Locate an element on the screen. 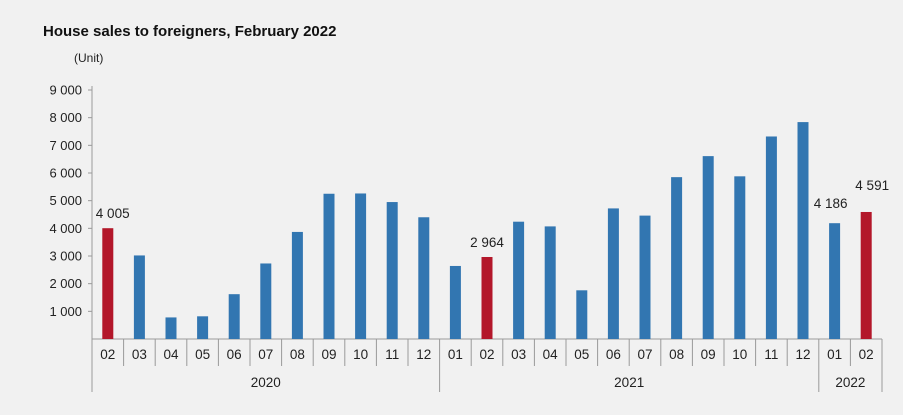 This screenshot has width=903, height=415. year-label: 2020 is located at coordinates (266, 382).